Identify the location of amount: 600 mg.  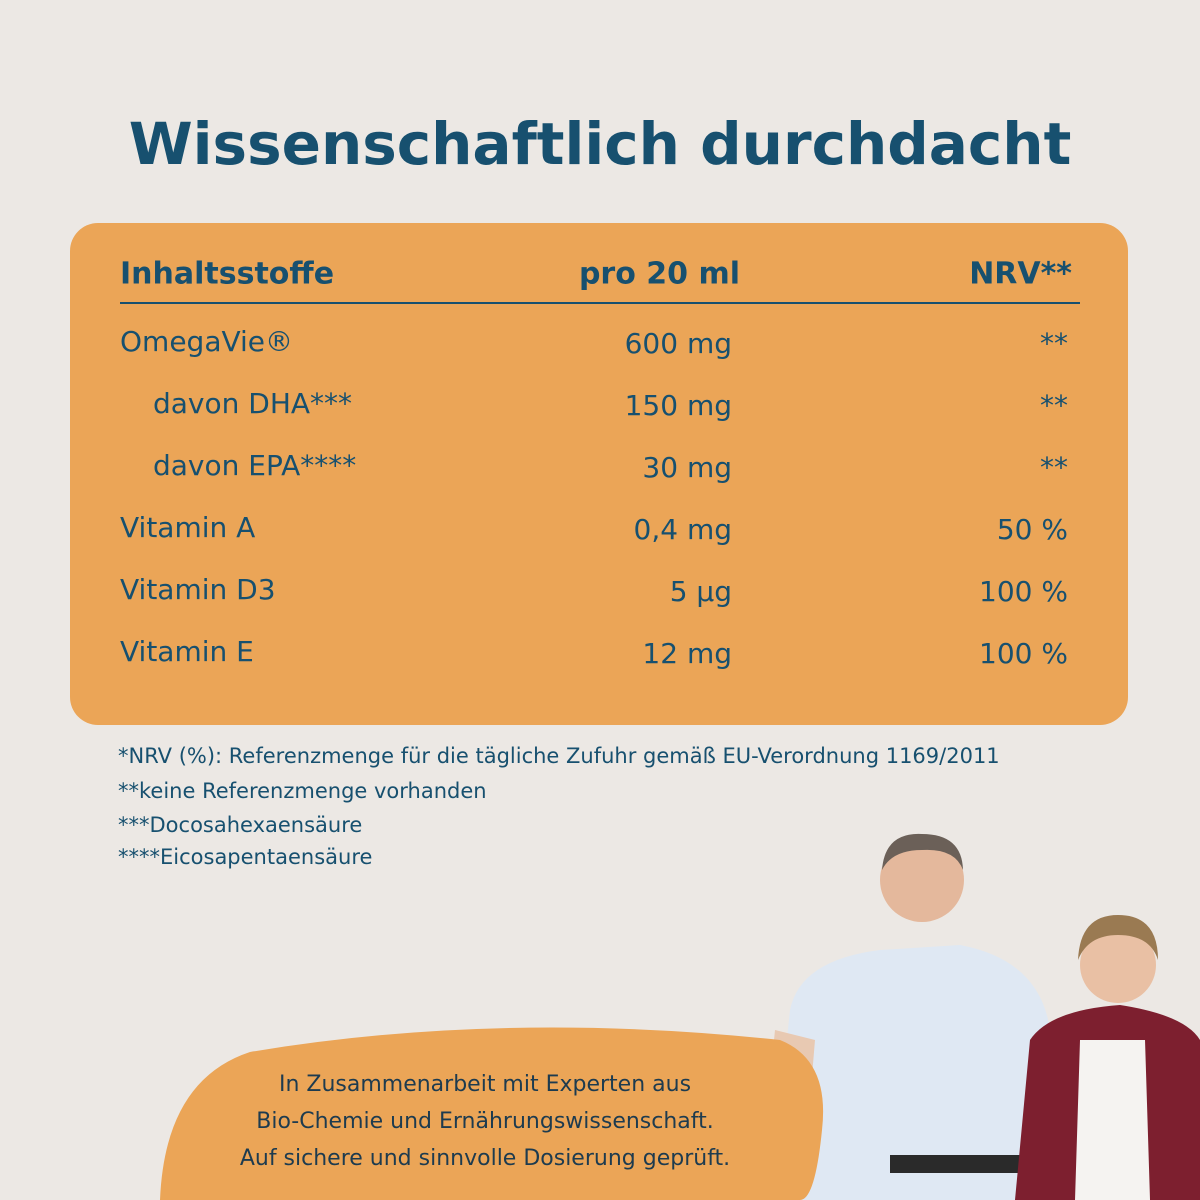
(678, 343).